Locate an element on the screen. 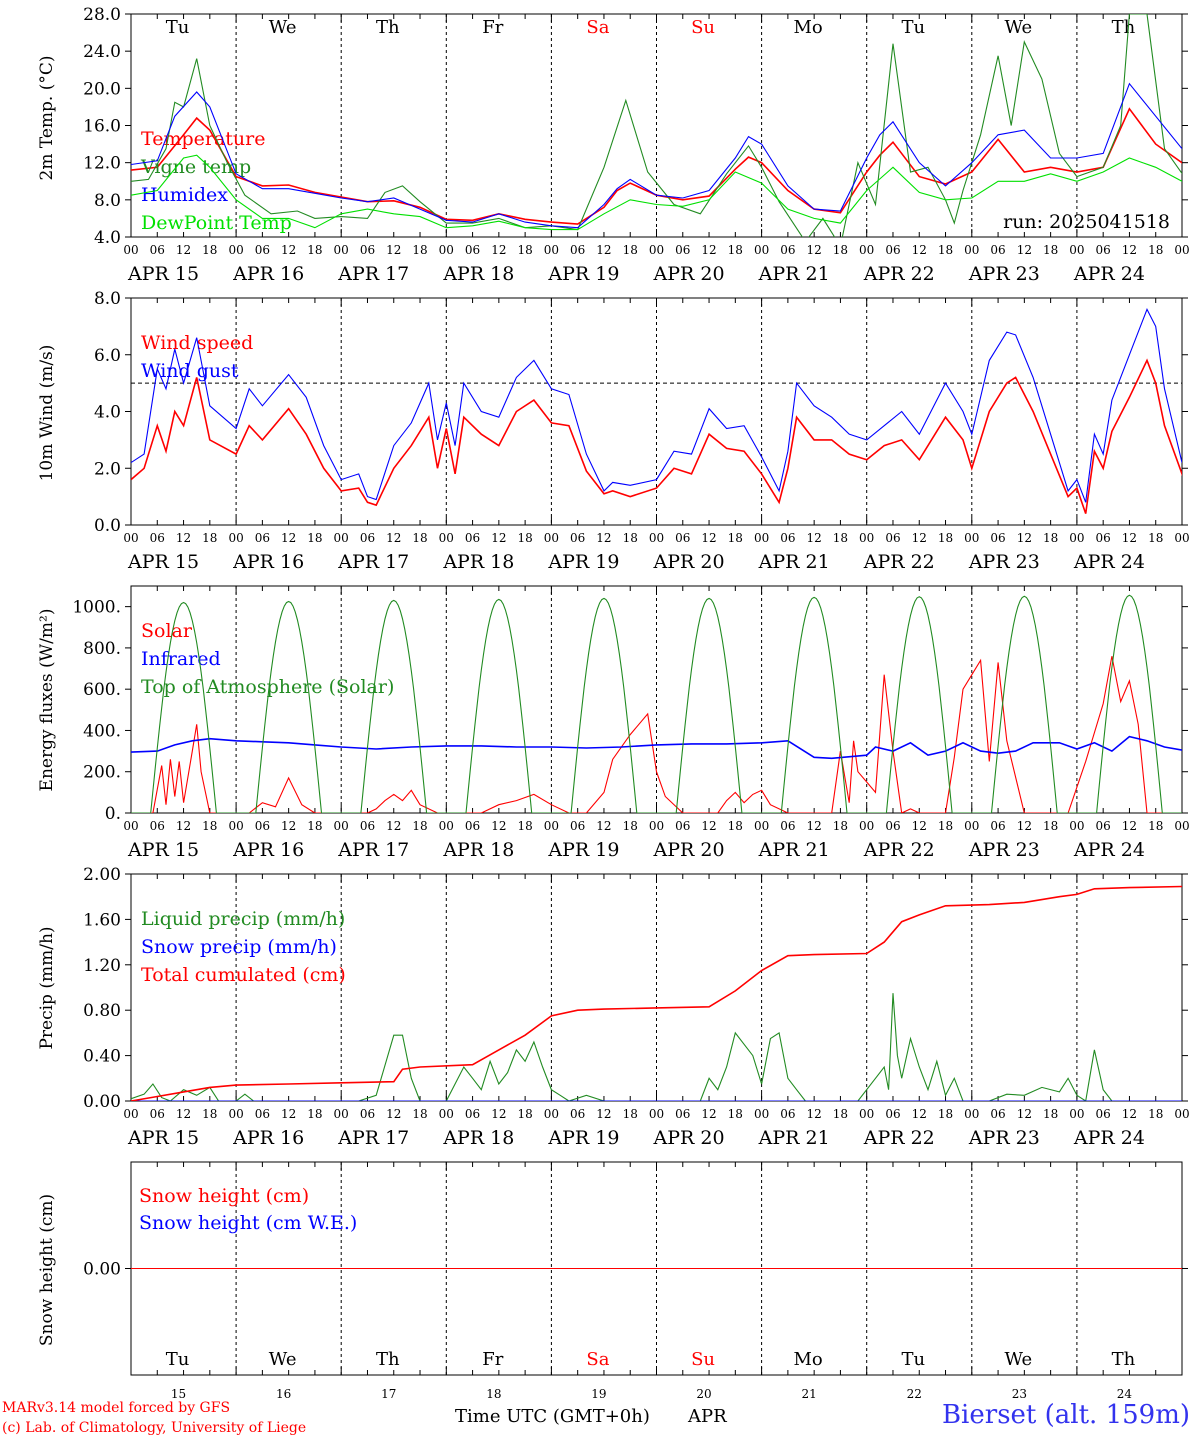 This screenshot has width=1194, height=1440. day-number-label: 16 is located at coordinates (283, 1394).